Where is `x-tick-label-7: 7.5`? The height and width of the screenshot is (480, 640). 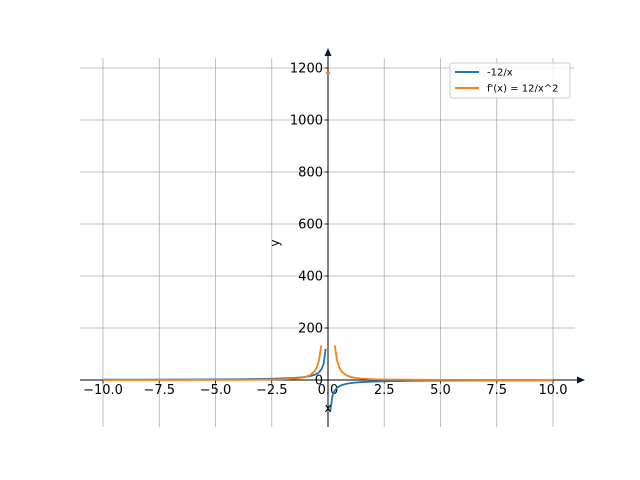
x-tick-label-7: 7.5 is located at coordinates (496, 390).